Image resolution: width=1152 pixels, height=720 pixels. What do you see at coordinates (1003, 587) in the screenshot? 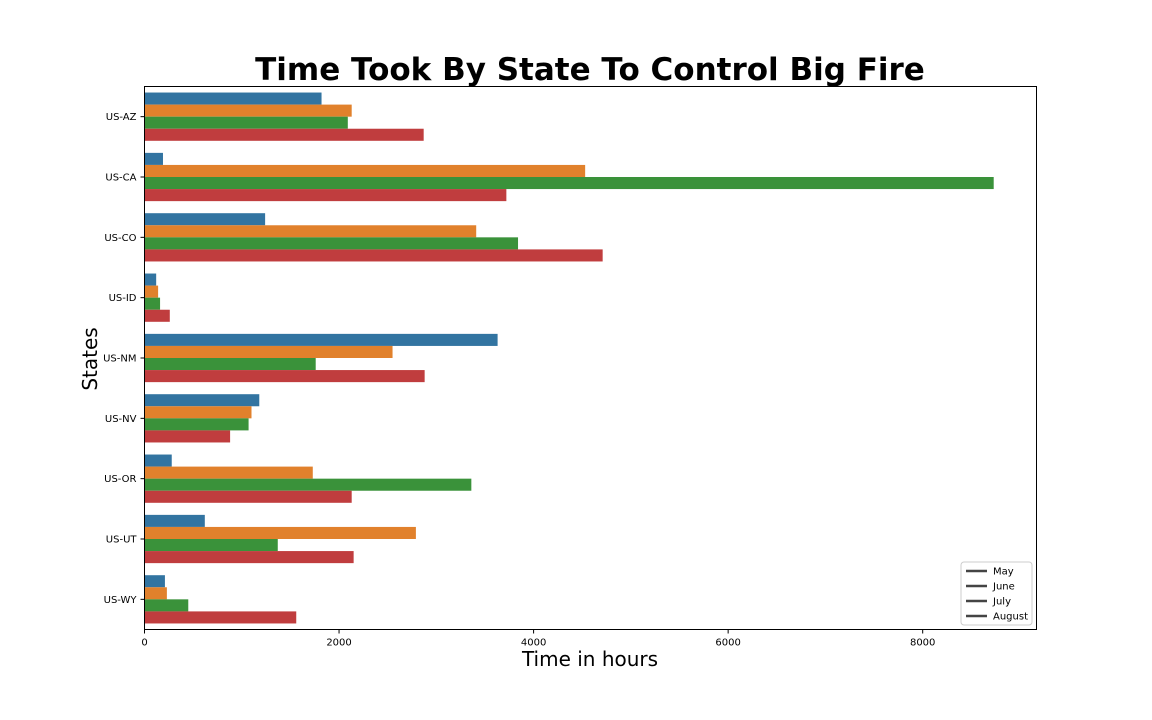
I see `legend-label: June` at bounding box center [1003, 587].